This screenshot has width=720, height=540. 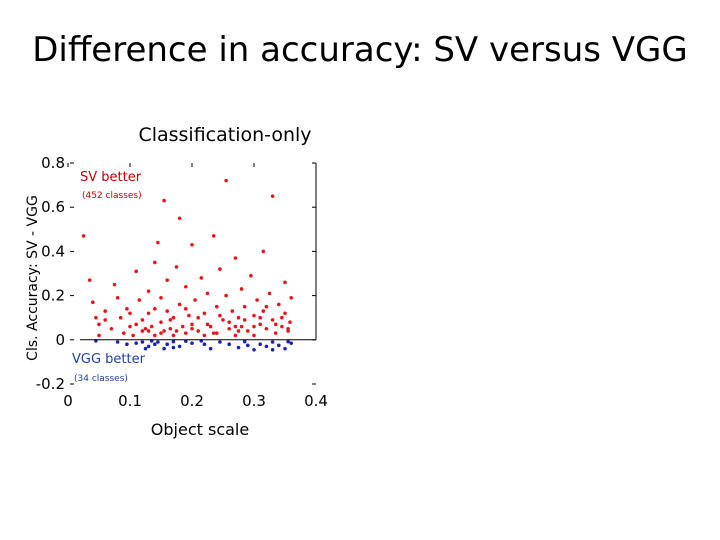 What do you see at coordinates (111, 177) in the screenshot?
I see `sv-better-annotation: SV better` at bounding box center [111, 177].